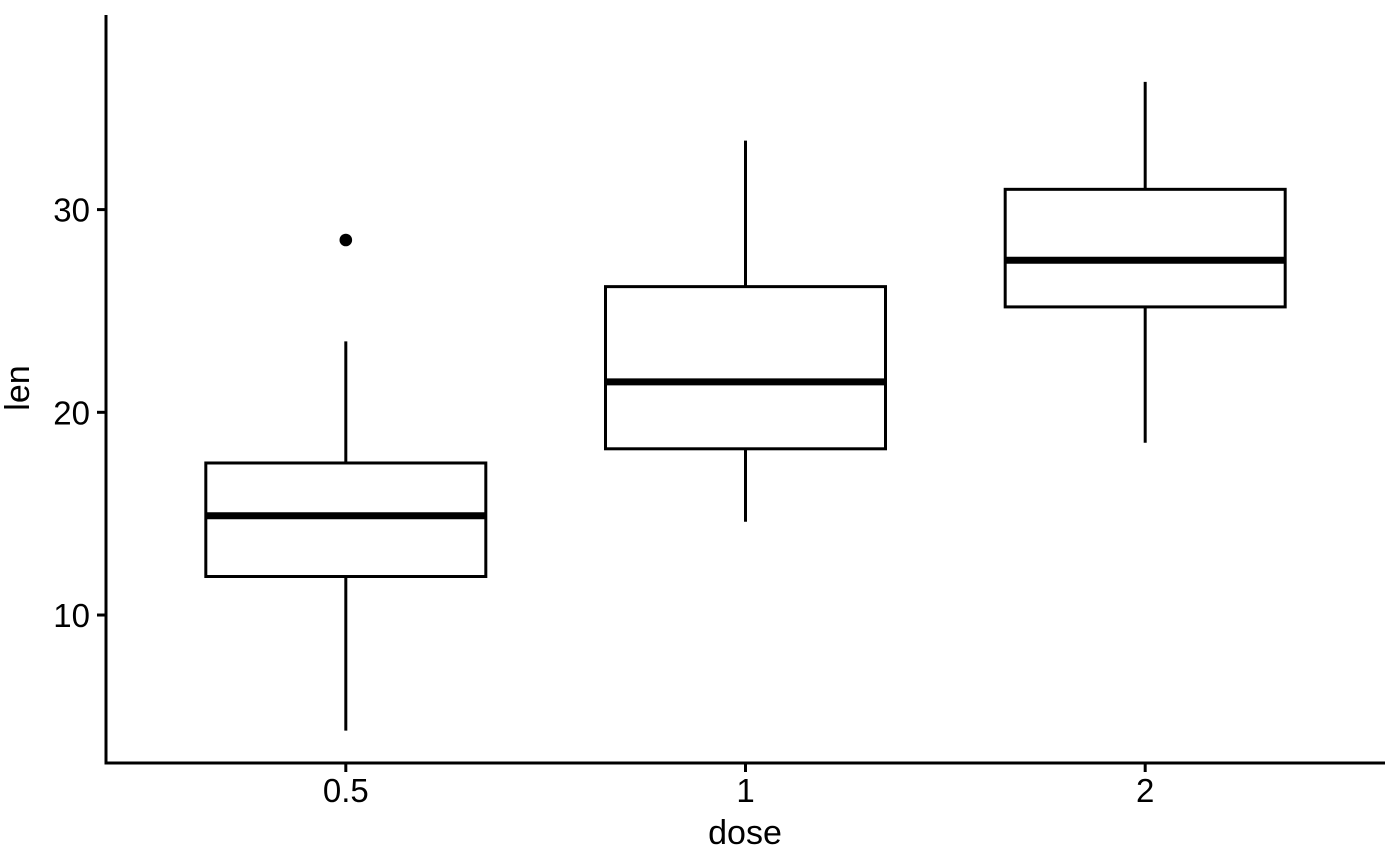 This screenshot has height=866, width=1400. I want to click on x-tick-label: 2, so click(1145, 790).